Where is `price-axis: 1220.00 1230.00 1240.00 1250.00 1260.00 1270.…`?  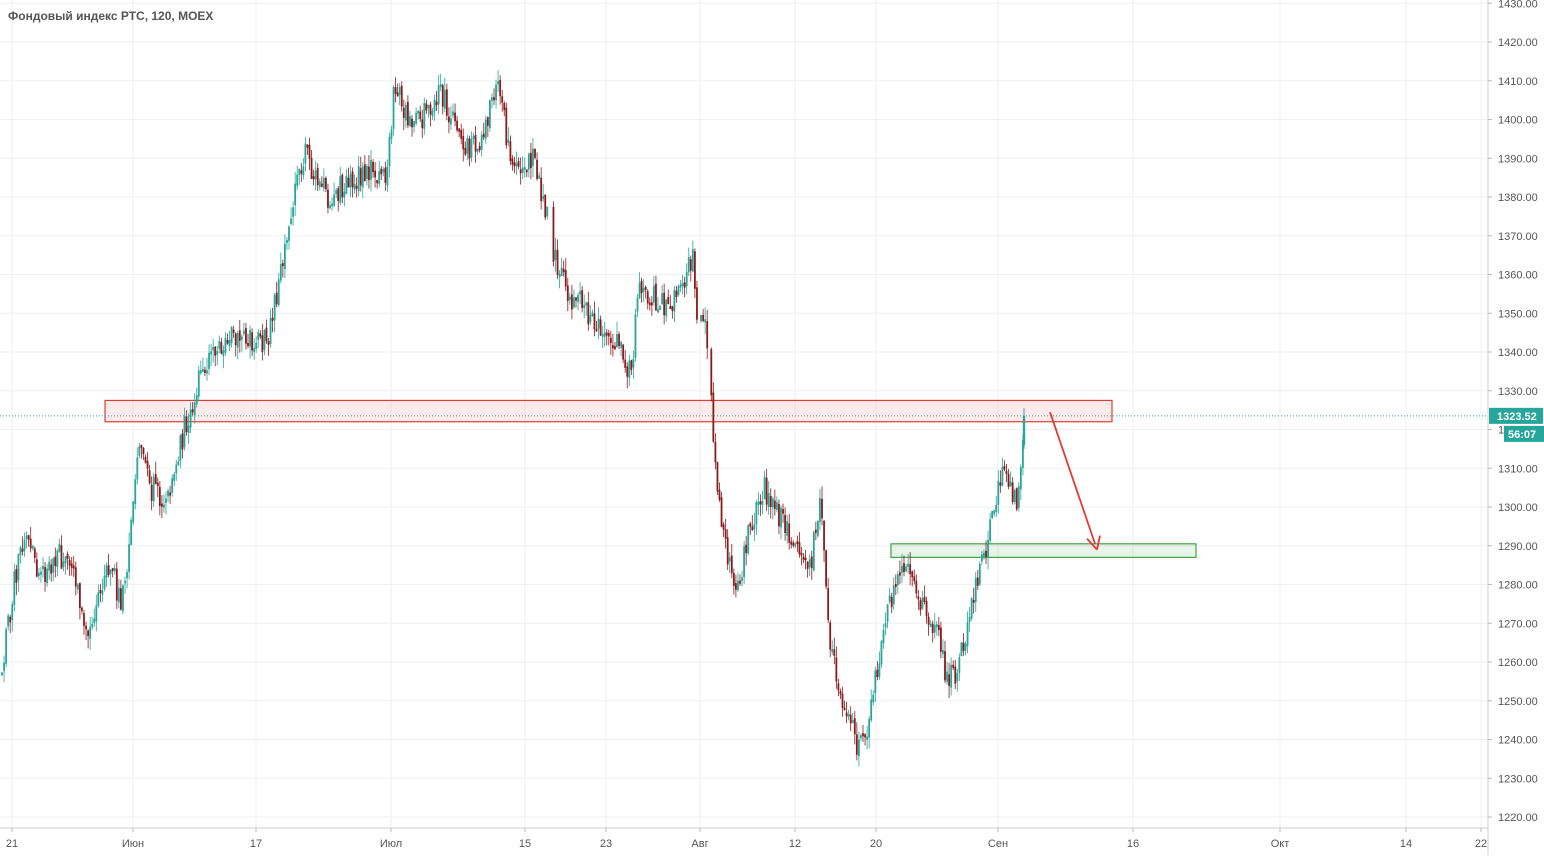 price-axis: 1220.00 1230.00 1240.00 1250.00 1260.00 1270.… is located at coordinates (1515, 427).